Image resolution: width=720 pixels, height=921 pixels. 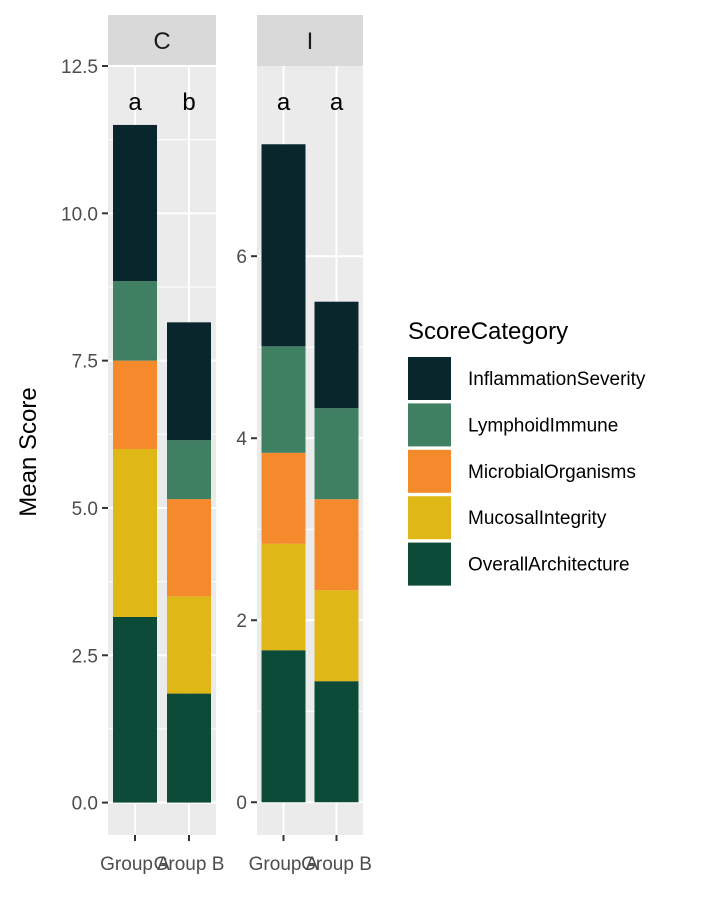 What do you see at coordinates (85, 804) in the screenshot?
I see `y-tick-label: 0.0` at bounding box center [85, 804].